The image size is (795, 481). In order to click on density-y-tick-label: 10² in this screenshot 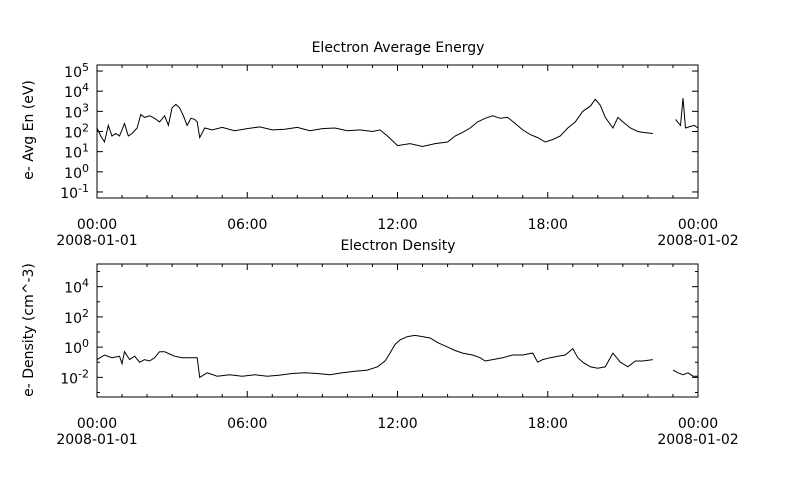, I will do `click(76, 317)`.